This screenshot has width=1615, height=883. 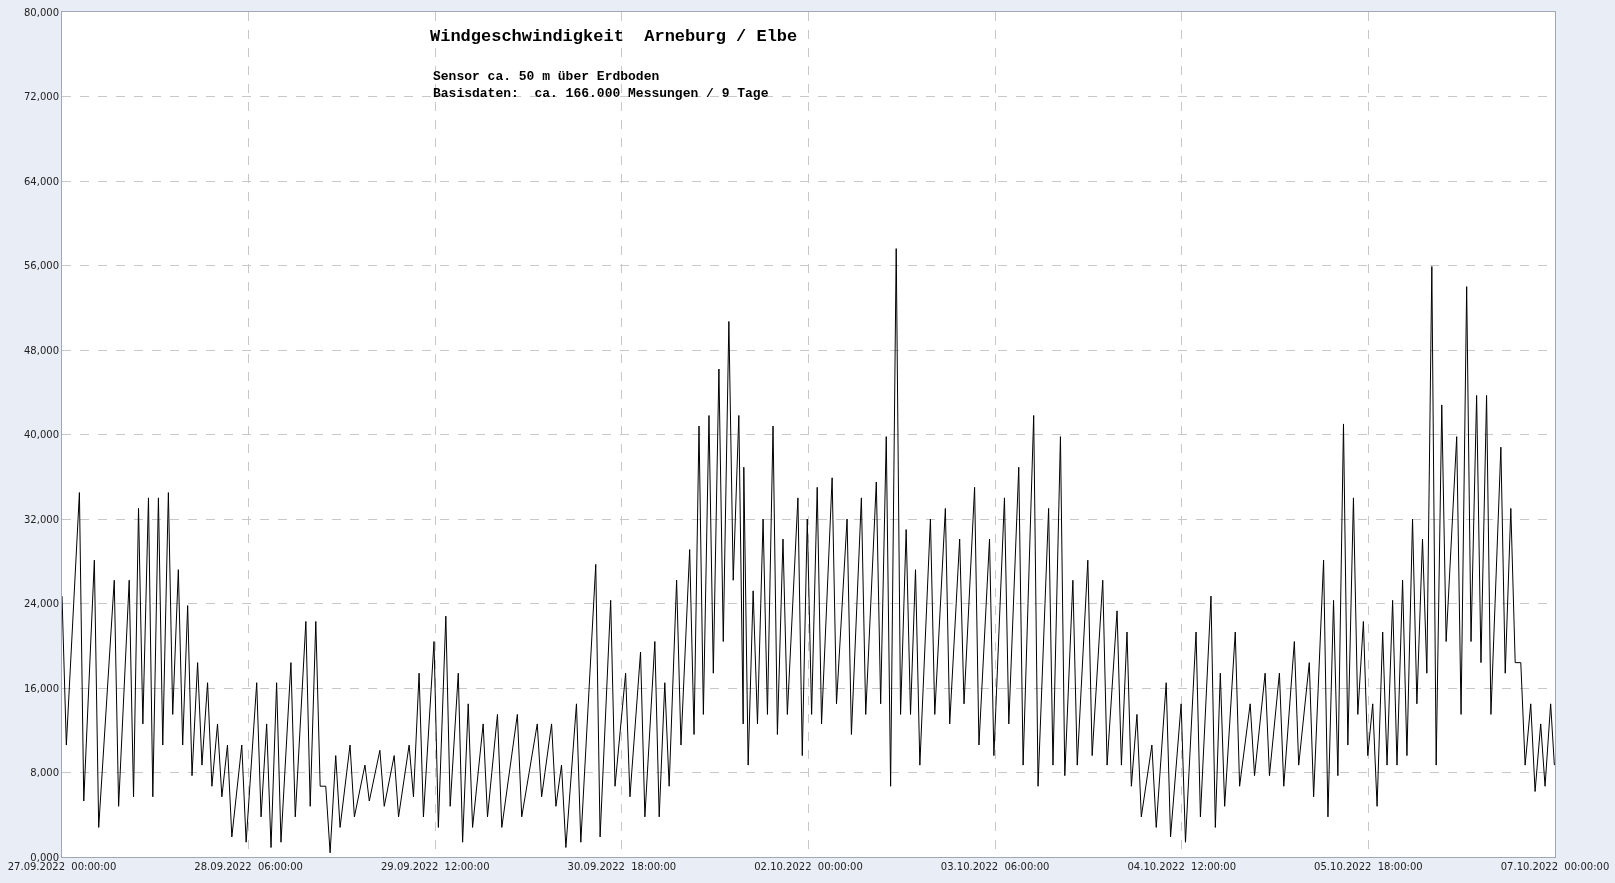 I want to click on y-tick-label: 32,000, so click(x=41, y=519).